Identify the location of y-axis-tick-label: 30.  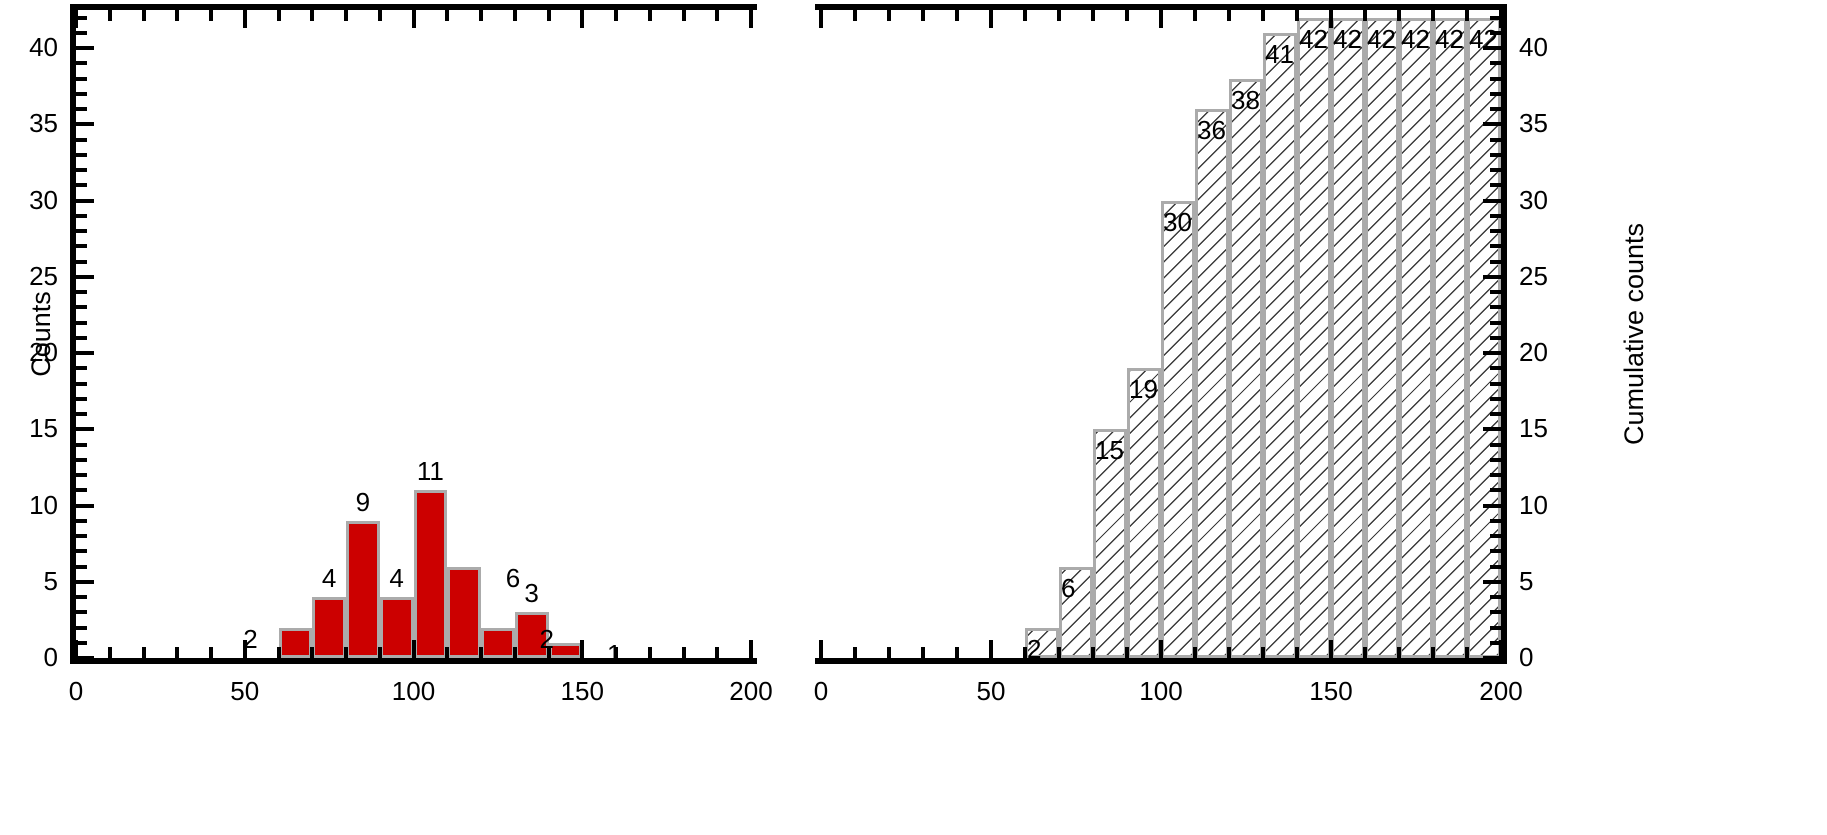
(43, 199).